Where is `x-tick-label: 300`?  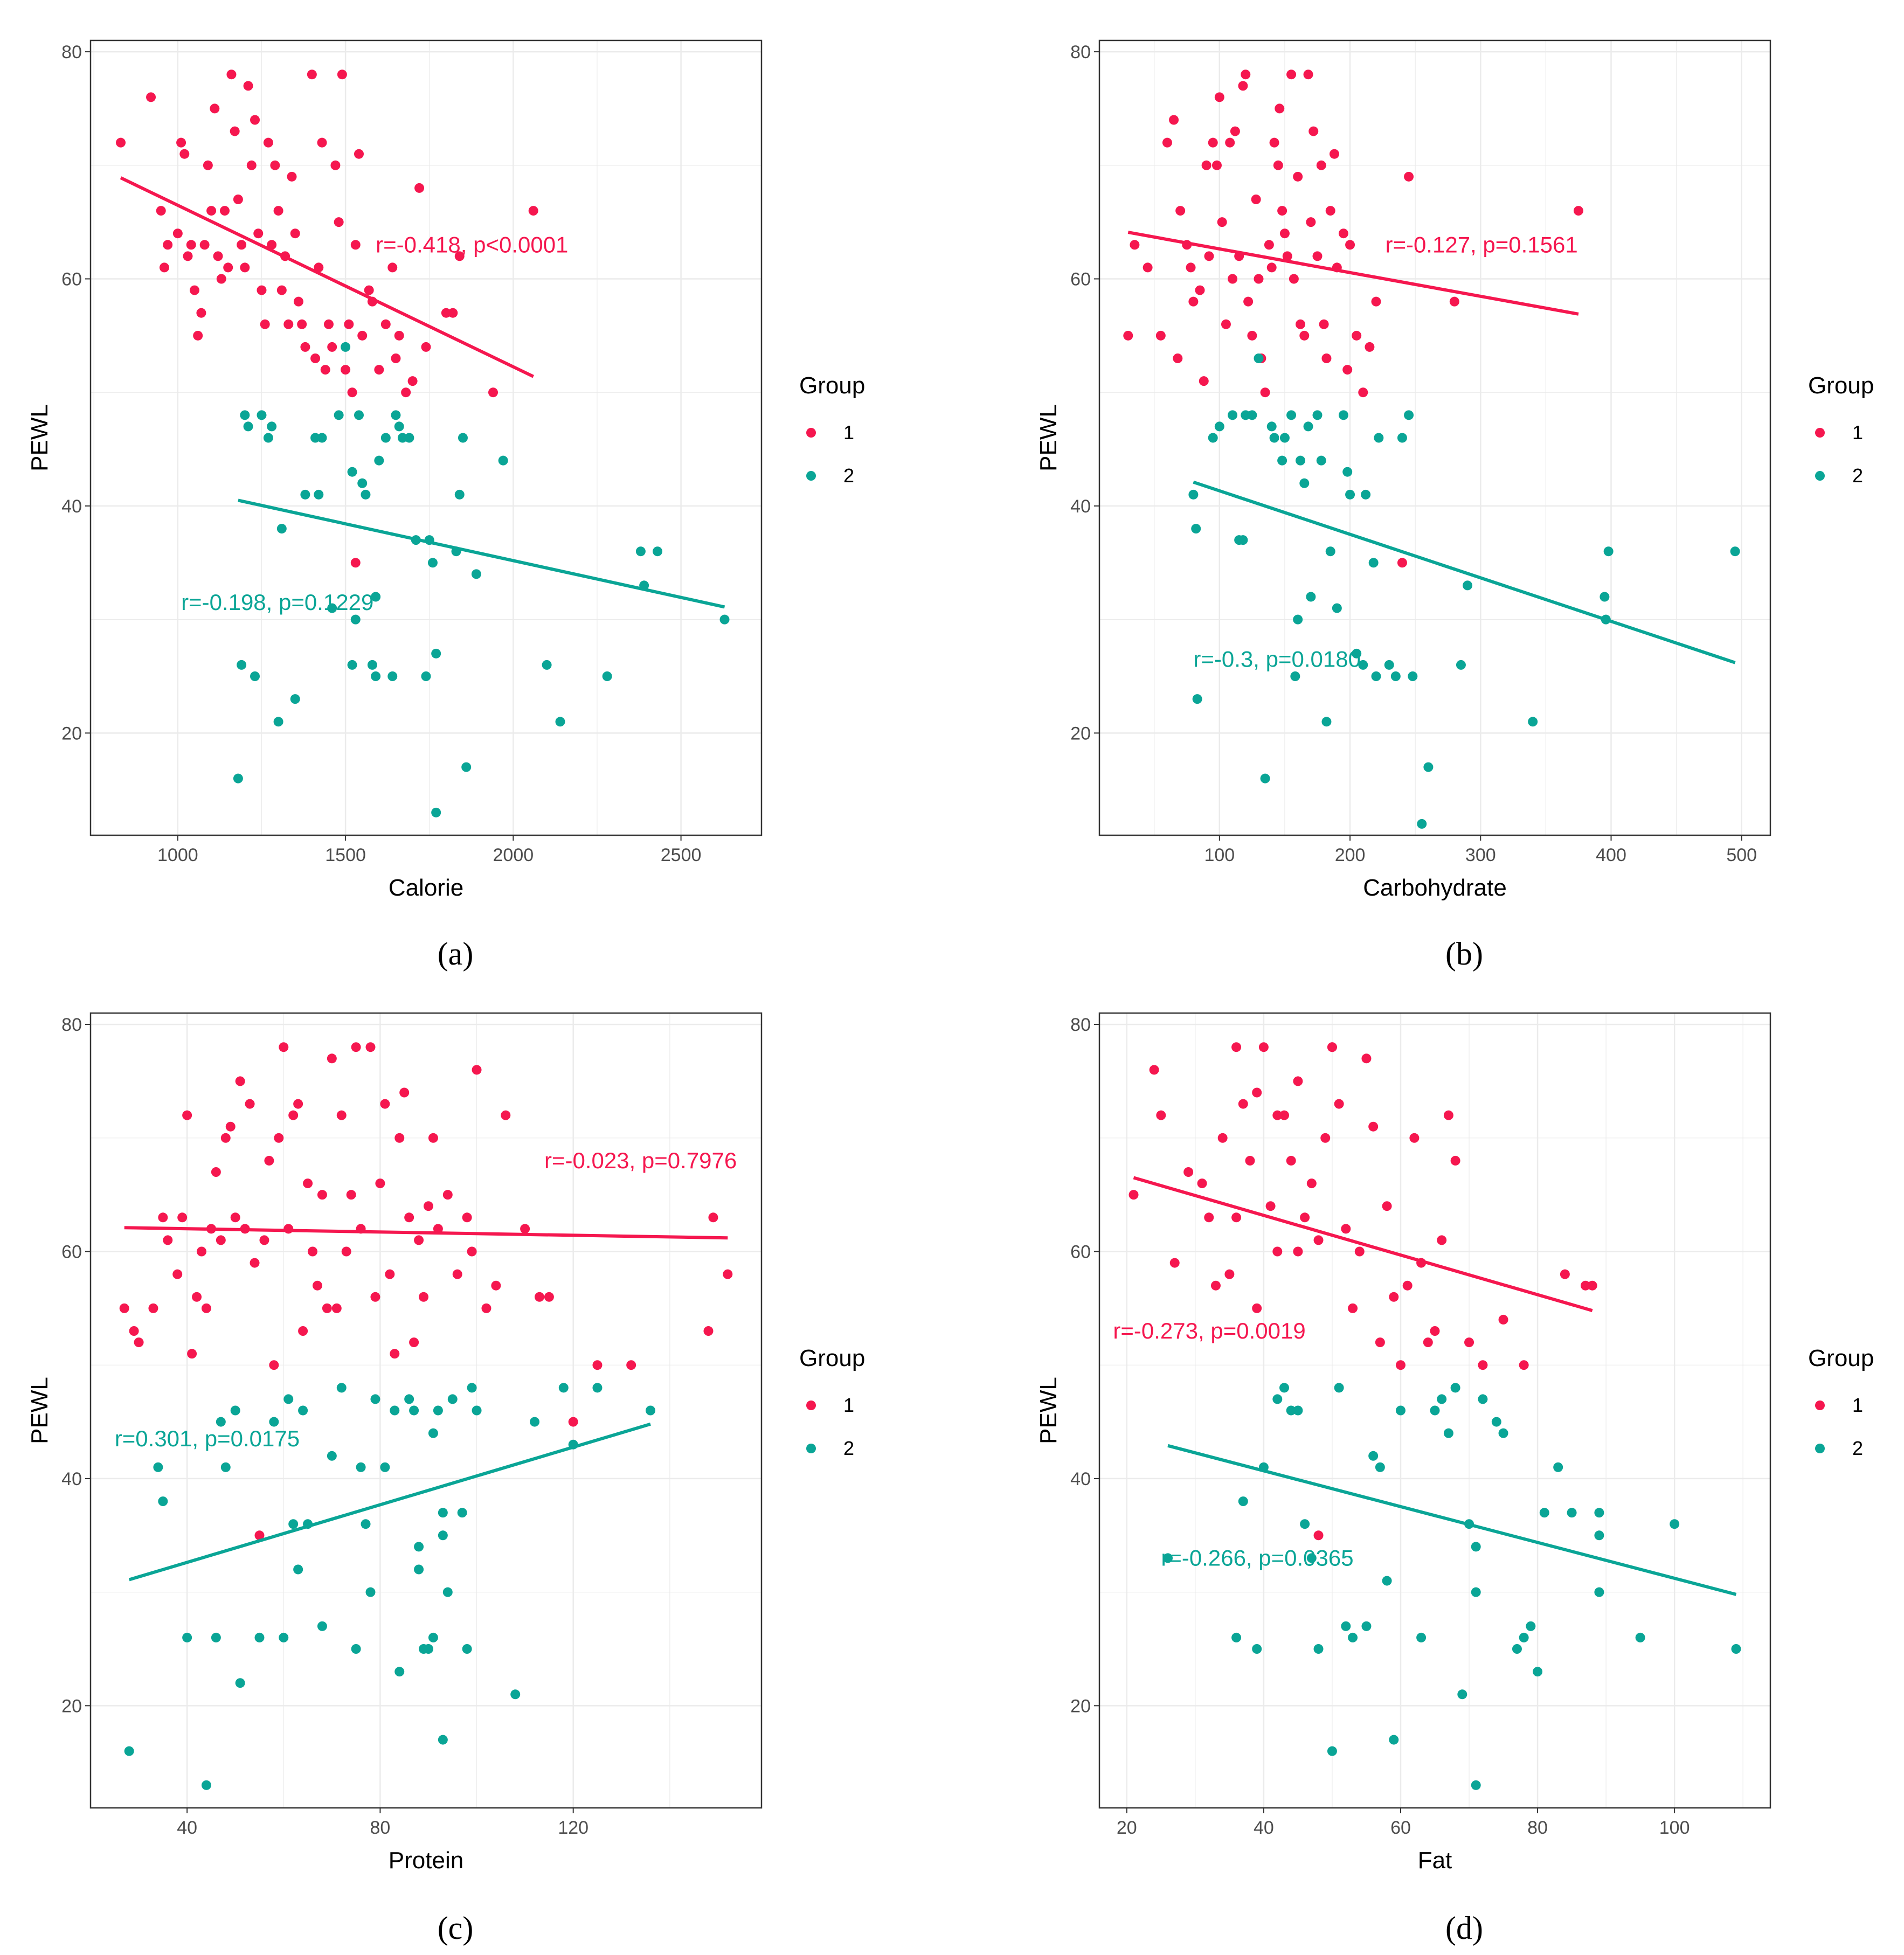 x-tick-label: 300 is located at coordinates (1481, 855).